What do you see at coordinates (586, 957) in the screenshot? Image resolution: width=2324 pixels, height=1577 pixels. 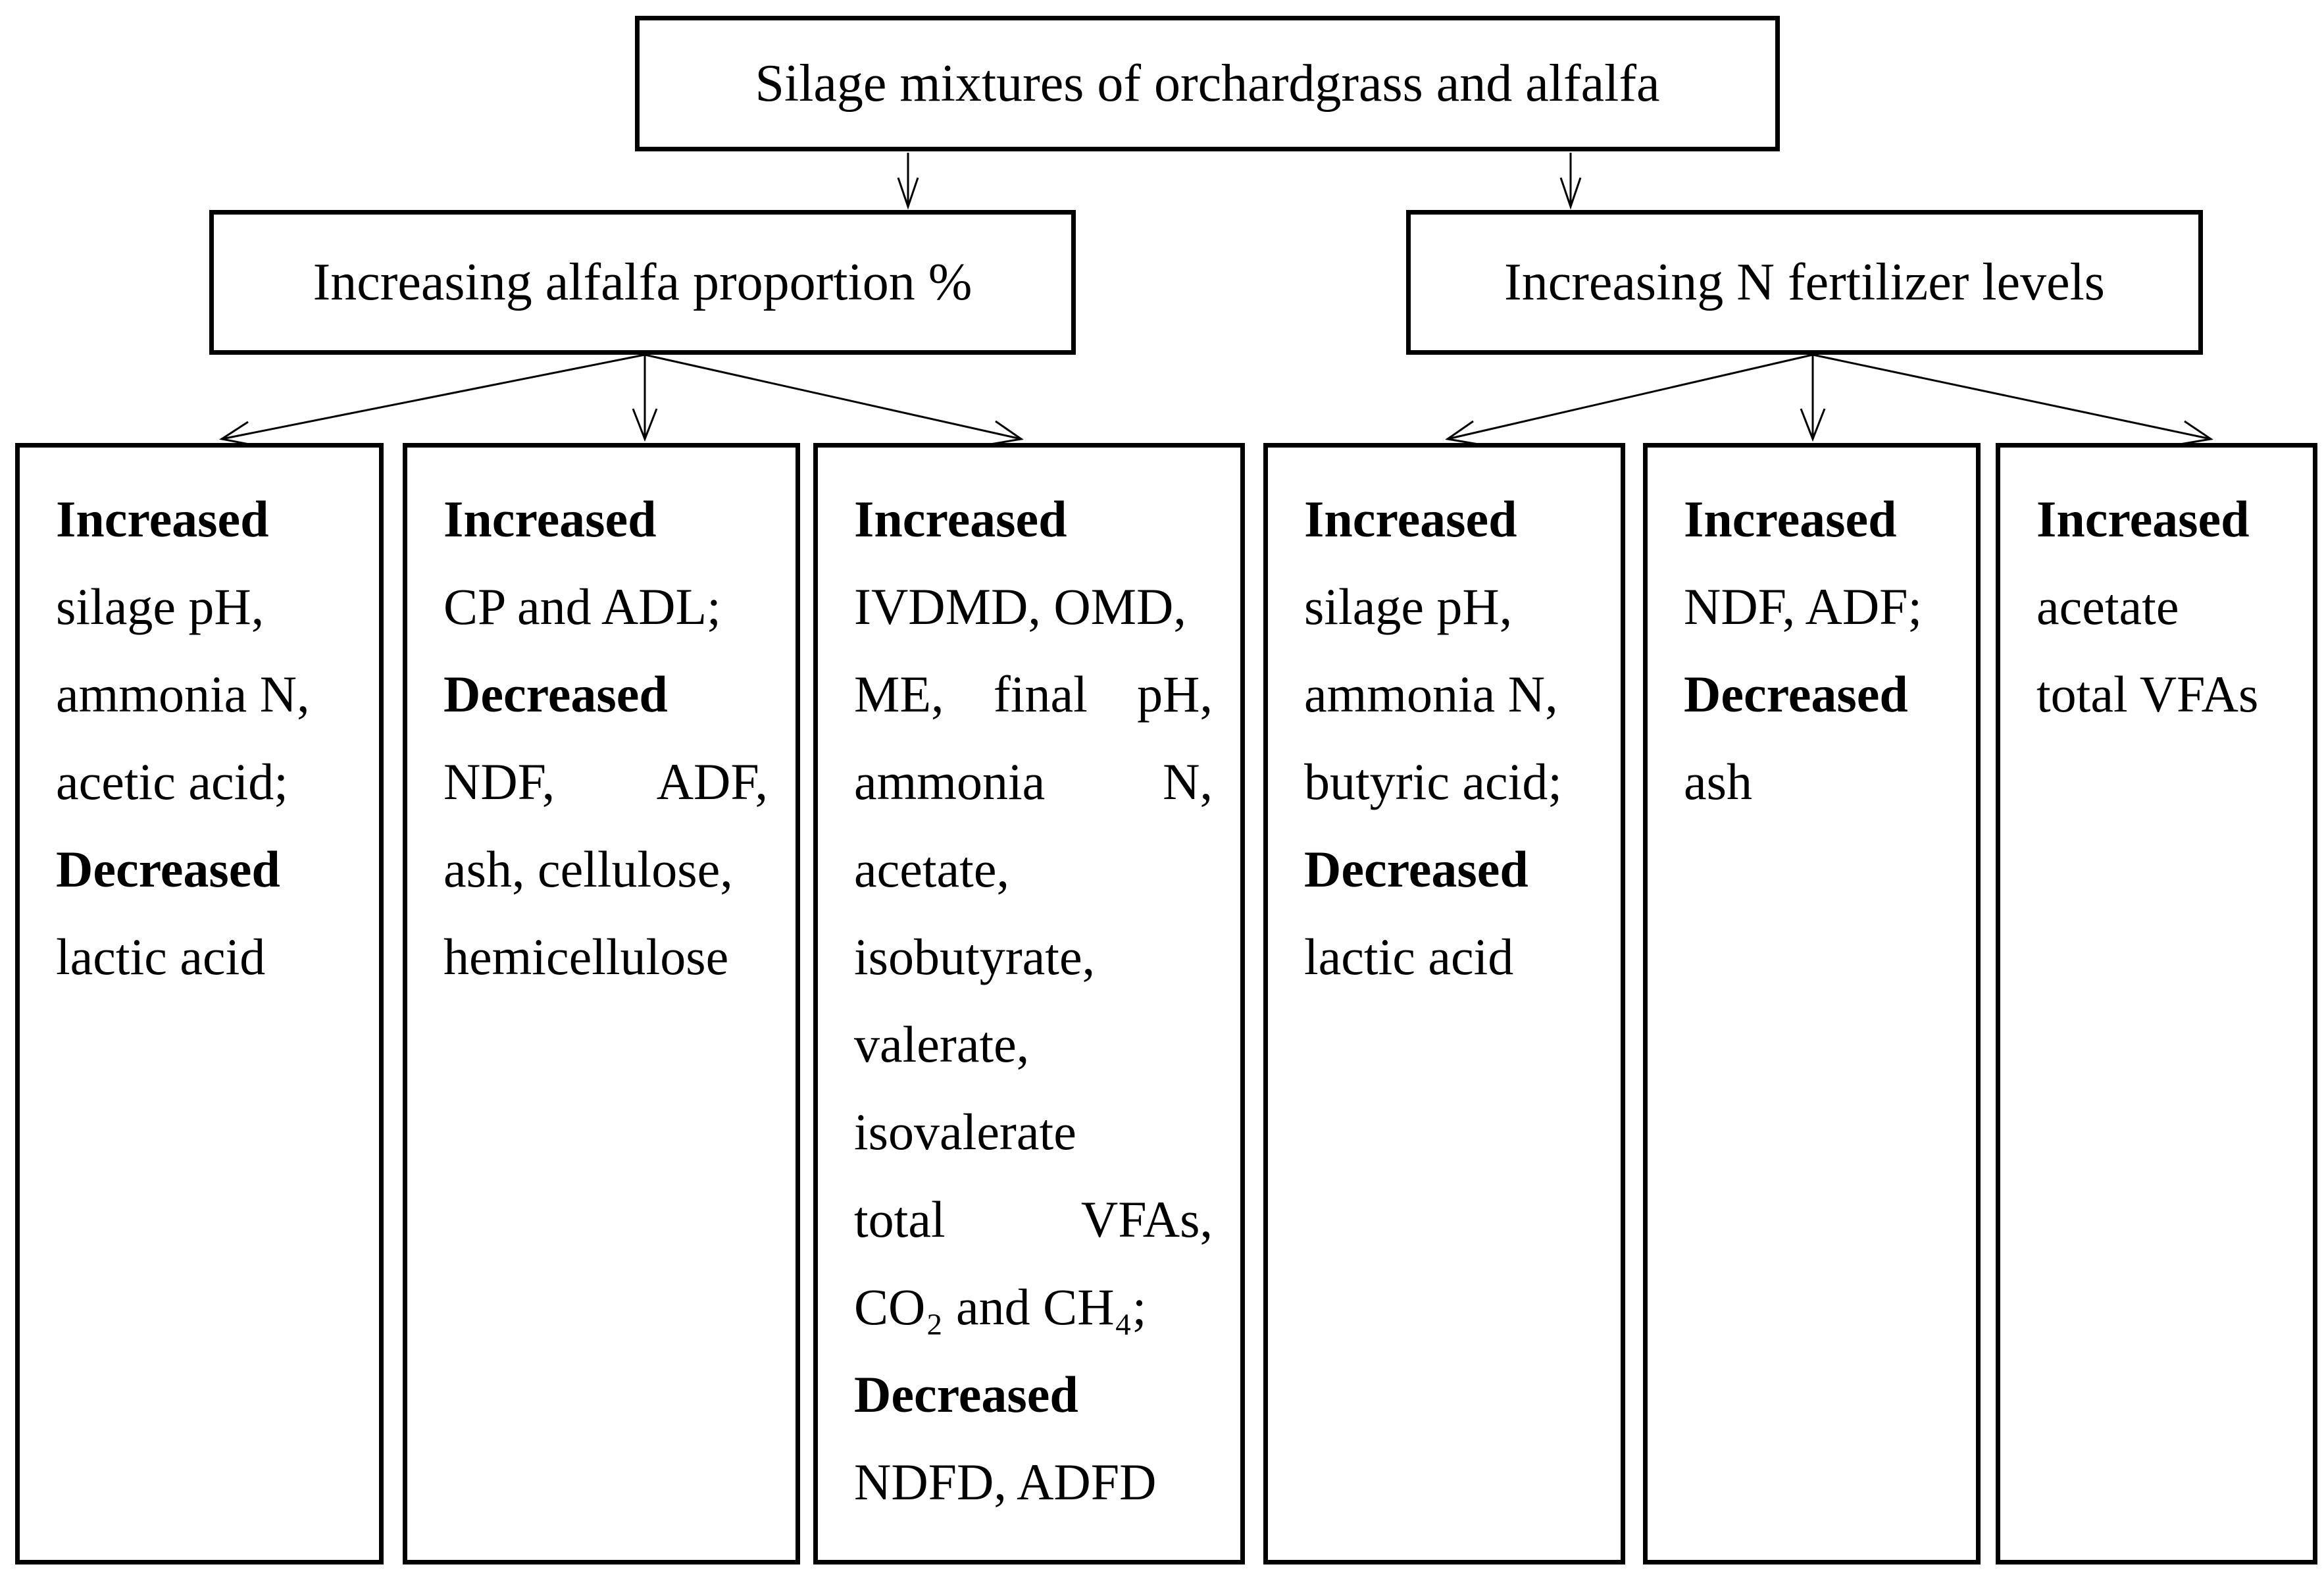 I see `outcome-line: hemicellulose` at bounding box center [586, 957].